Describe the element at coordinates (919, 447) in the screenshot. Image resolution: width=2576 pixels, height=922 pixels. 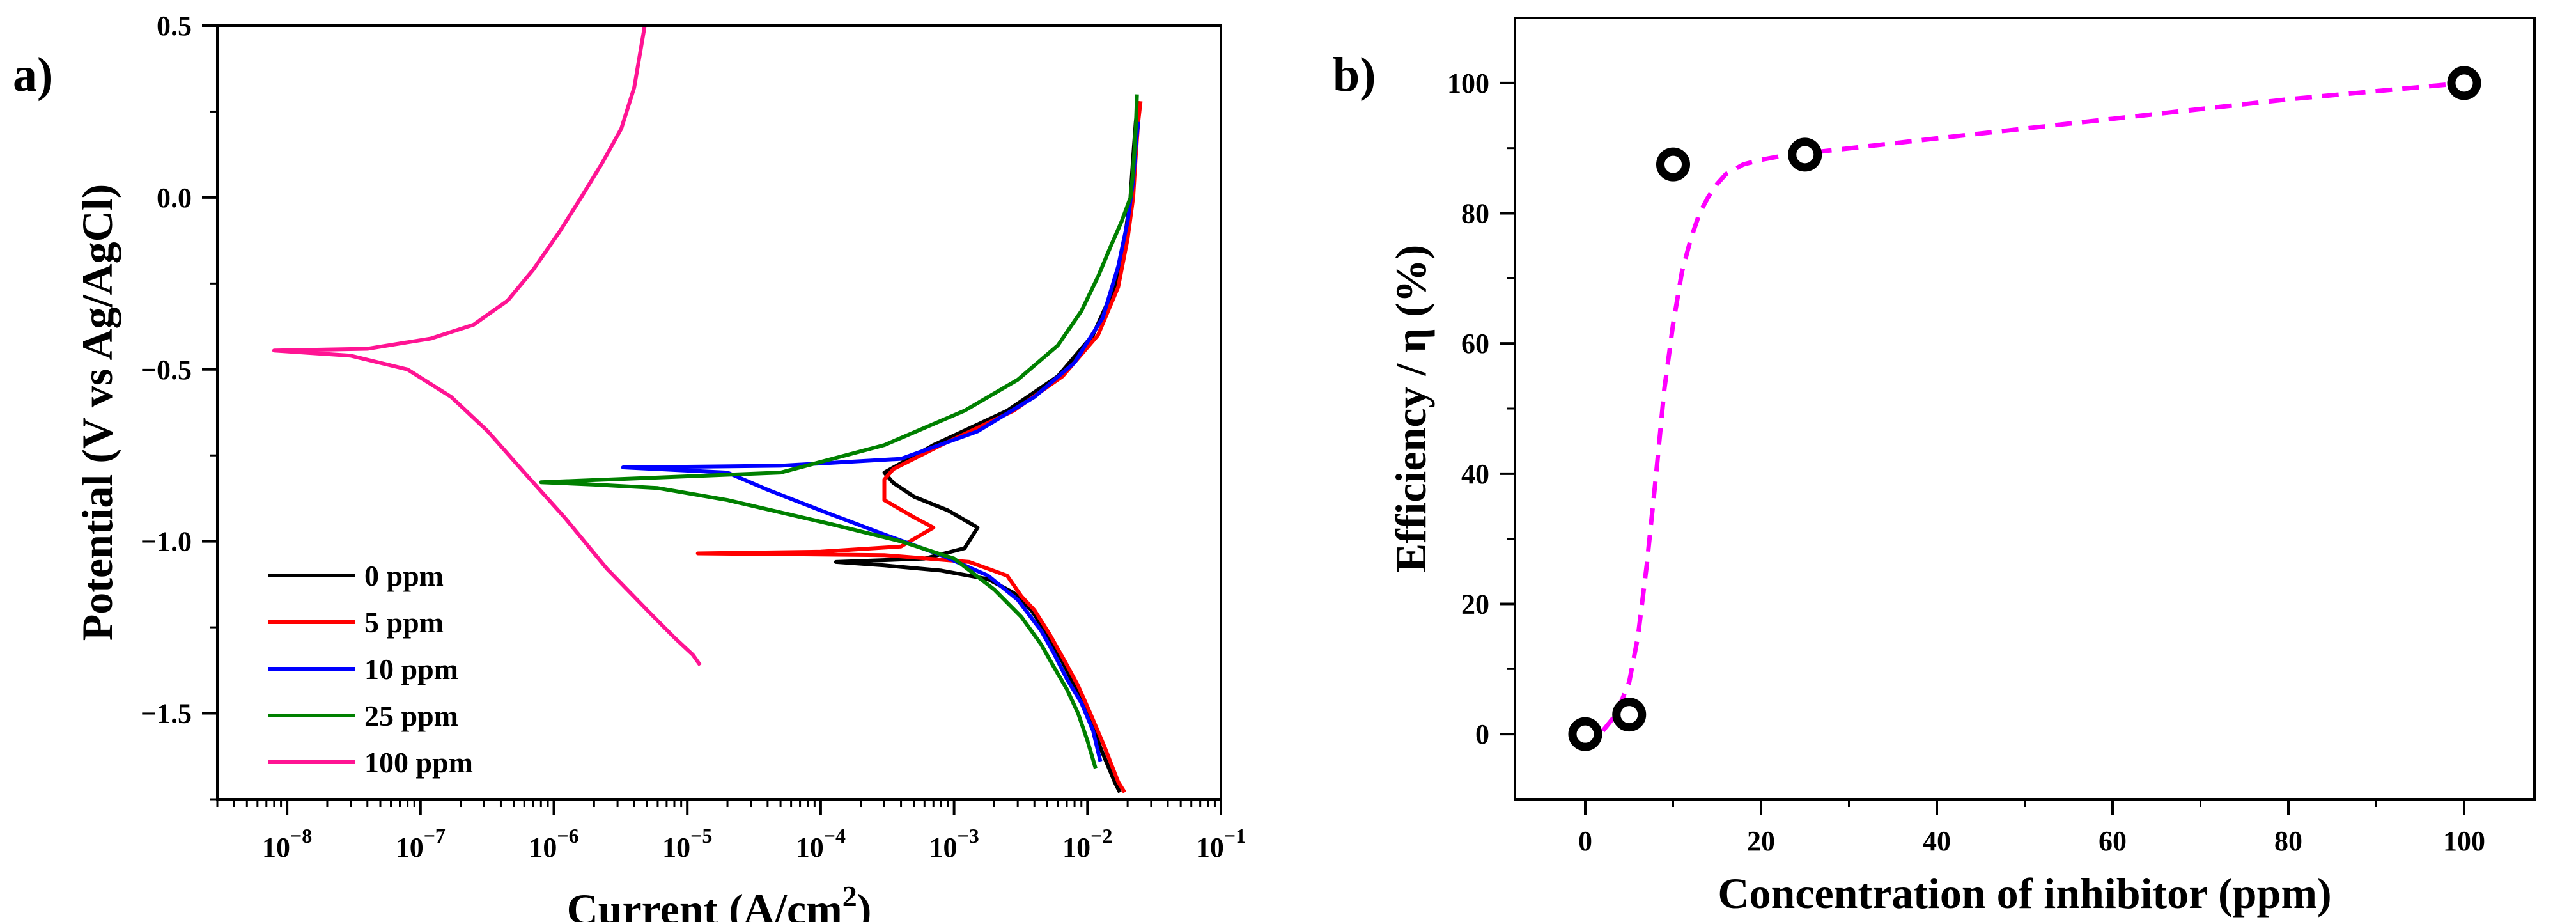
I see `series-line-5-ppm` at that location.